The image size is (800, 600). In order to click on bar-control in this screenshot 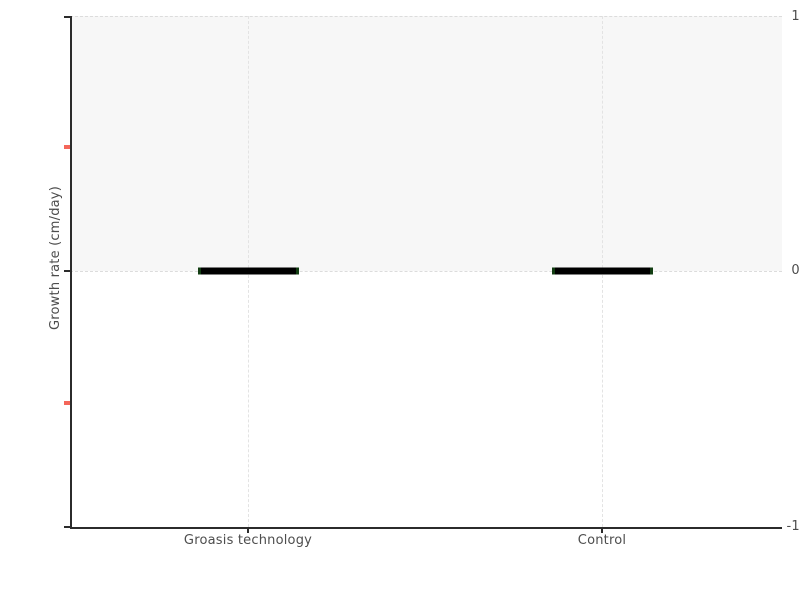, I will do `click(602, 271)`.